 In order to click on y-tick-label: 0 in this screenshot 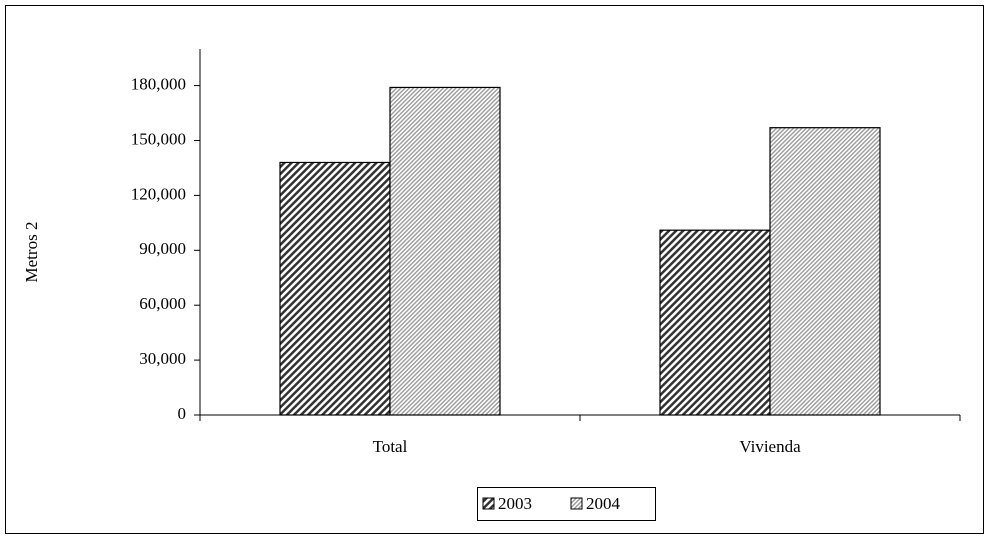, I will do `click(182, 413)`.